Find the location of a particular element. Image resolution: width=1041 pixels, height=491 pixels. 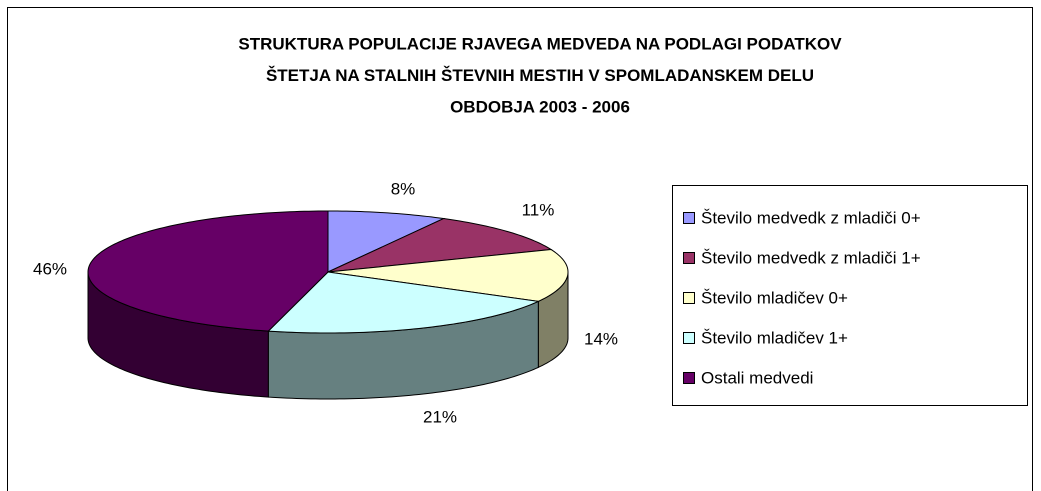

legend-label: Število medvedk z mladiči 0+ is located at coordinates (811, 217).